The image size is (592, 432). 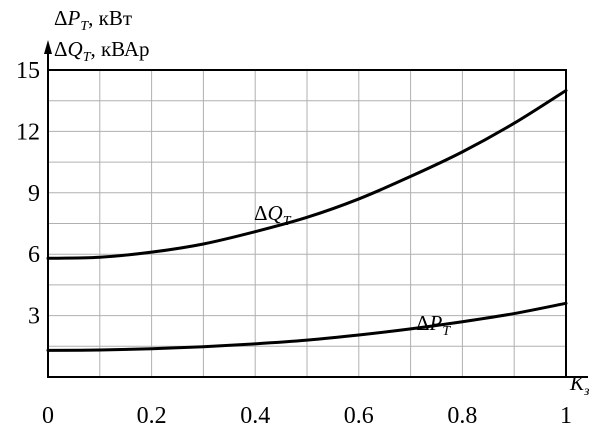 I want to click on x-tick-label: 0.8, so click(x=462, y=416).